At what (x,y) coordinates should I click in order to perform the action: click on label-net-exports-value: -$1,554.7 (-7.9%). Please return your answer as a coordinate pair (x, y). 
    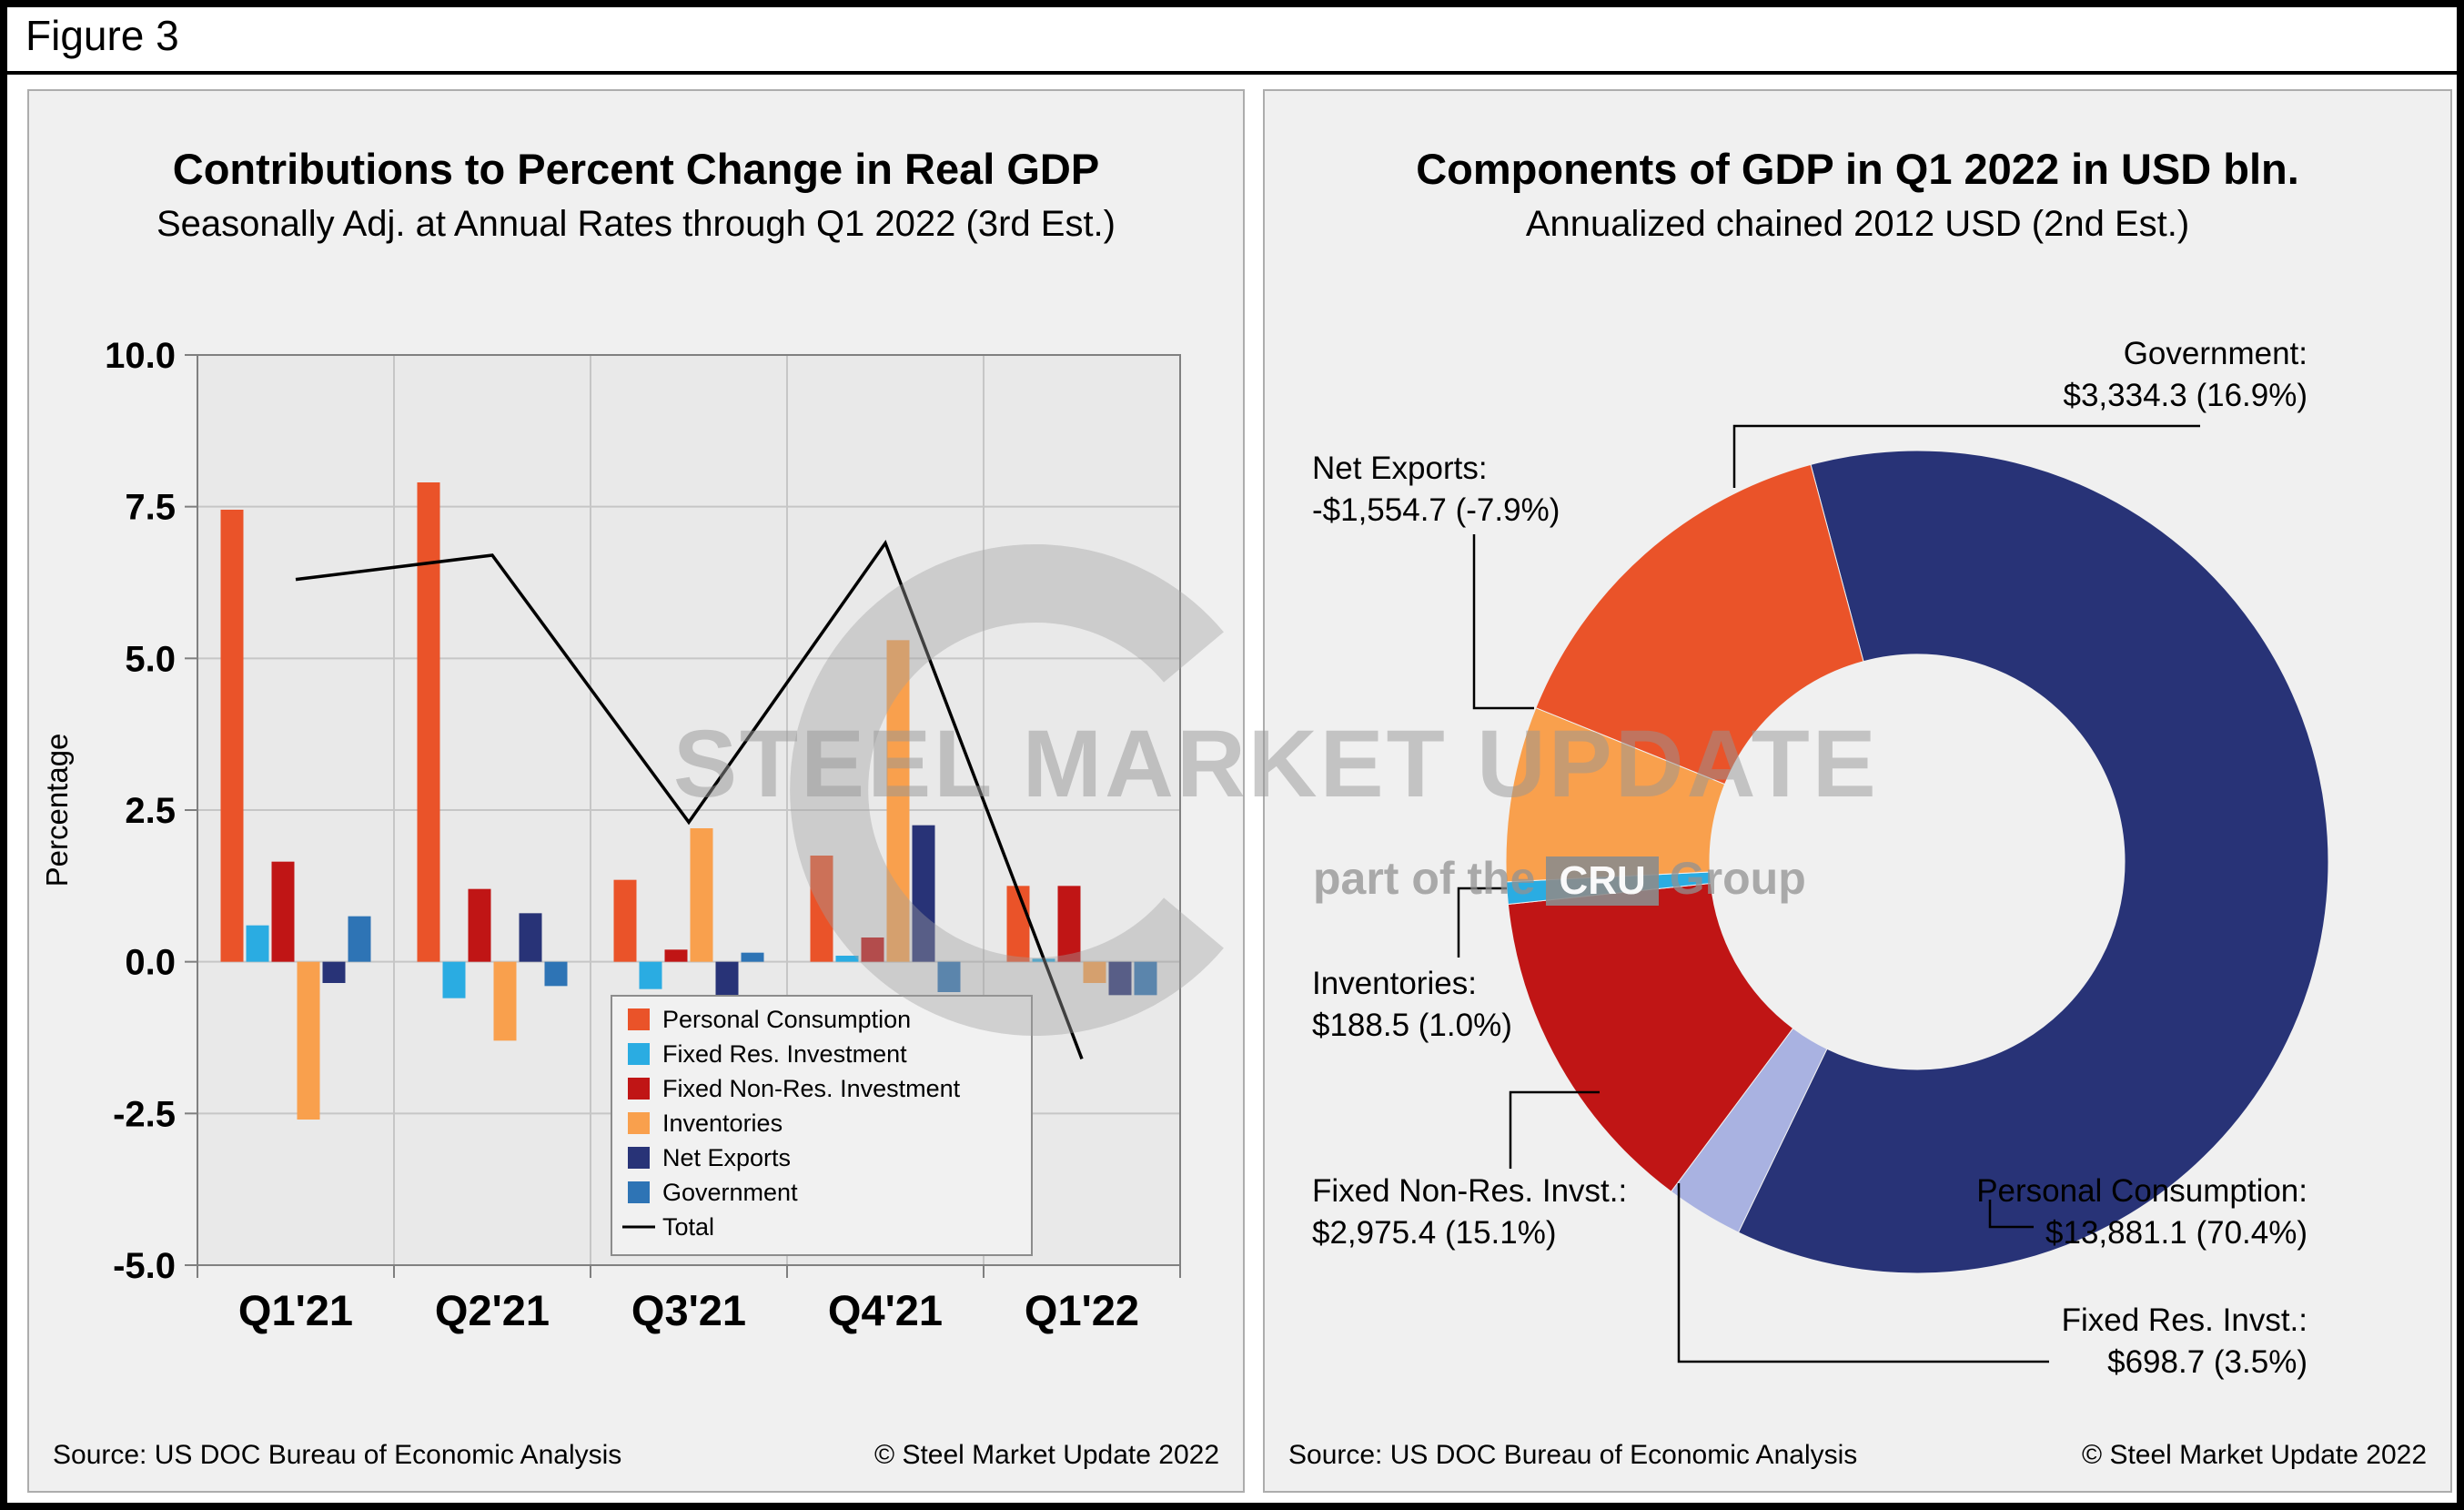
    Looking at the image, I should click on (1436, 510).